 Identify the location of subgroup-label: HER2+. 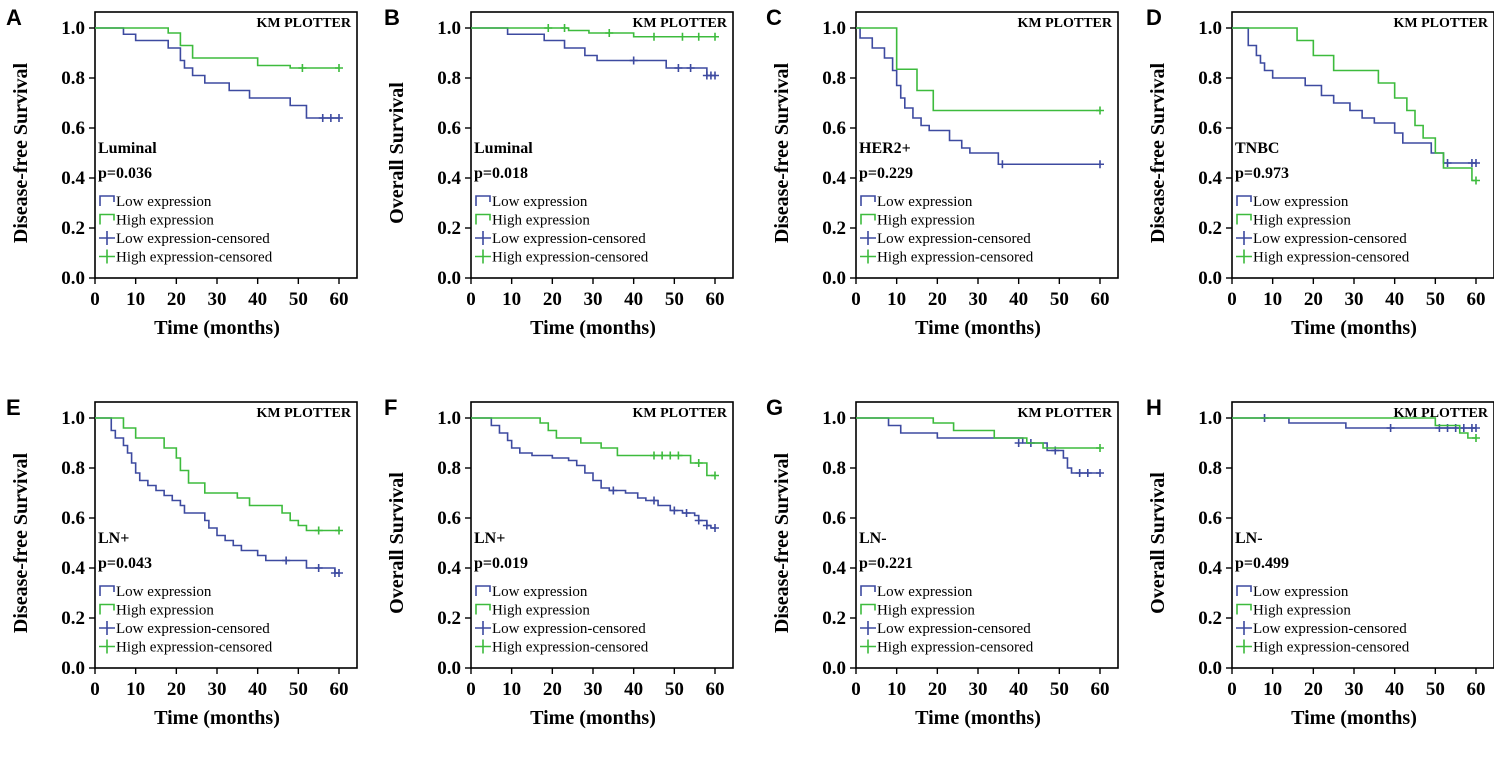
(885, 148).